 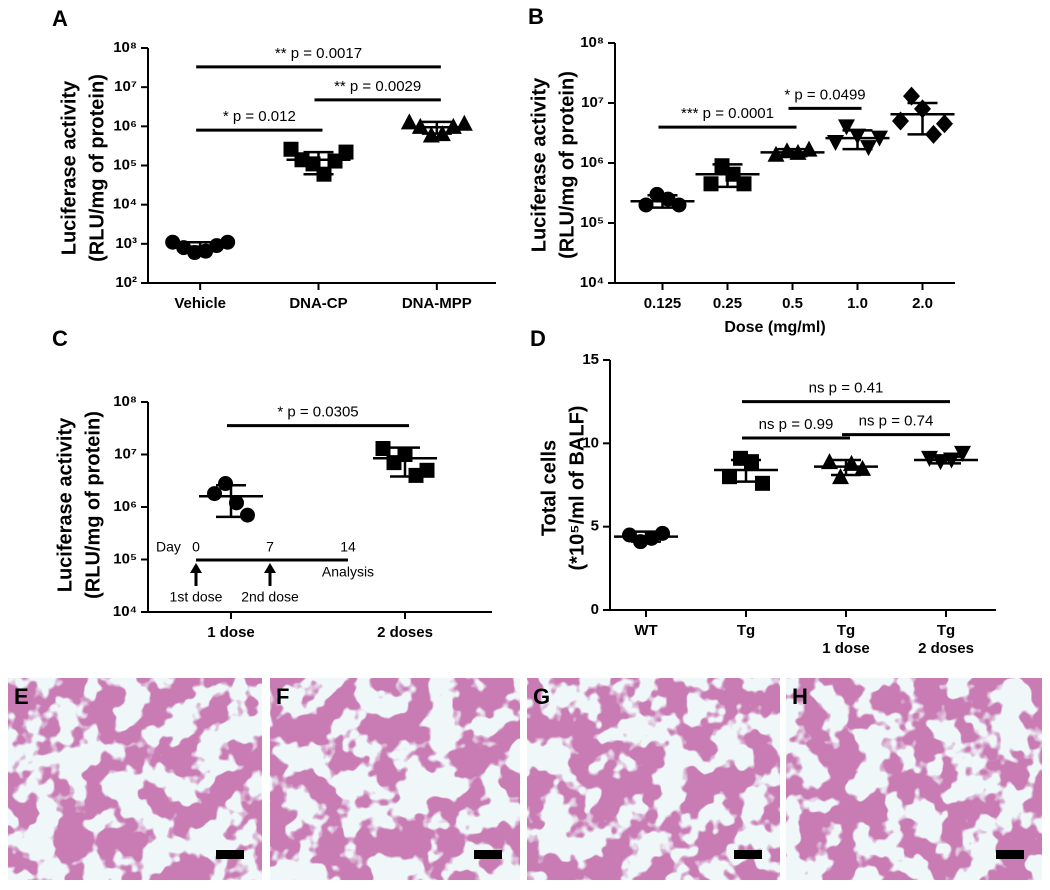 What do you see at coordinates (200, 303) in the screenshot?
I see `x-tick-label: Vehicle` at bounding box center [200, 303].